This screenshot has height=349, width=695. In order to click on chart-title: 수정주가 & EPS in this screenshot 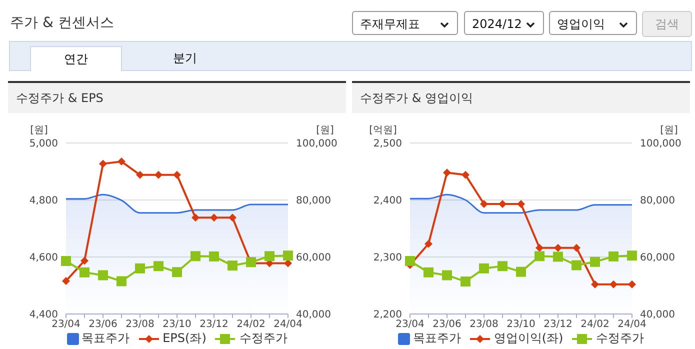, I will do `click(177, 97)`.